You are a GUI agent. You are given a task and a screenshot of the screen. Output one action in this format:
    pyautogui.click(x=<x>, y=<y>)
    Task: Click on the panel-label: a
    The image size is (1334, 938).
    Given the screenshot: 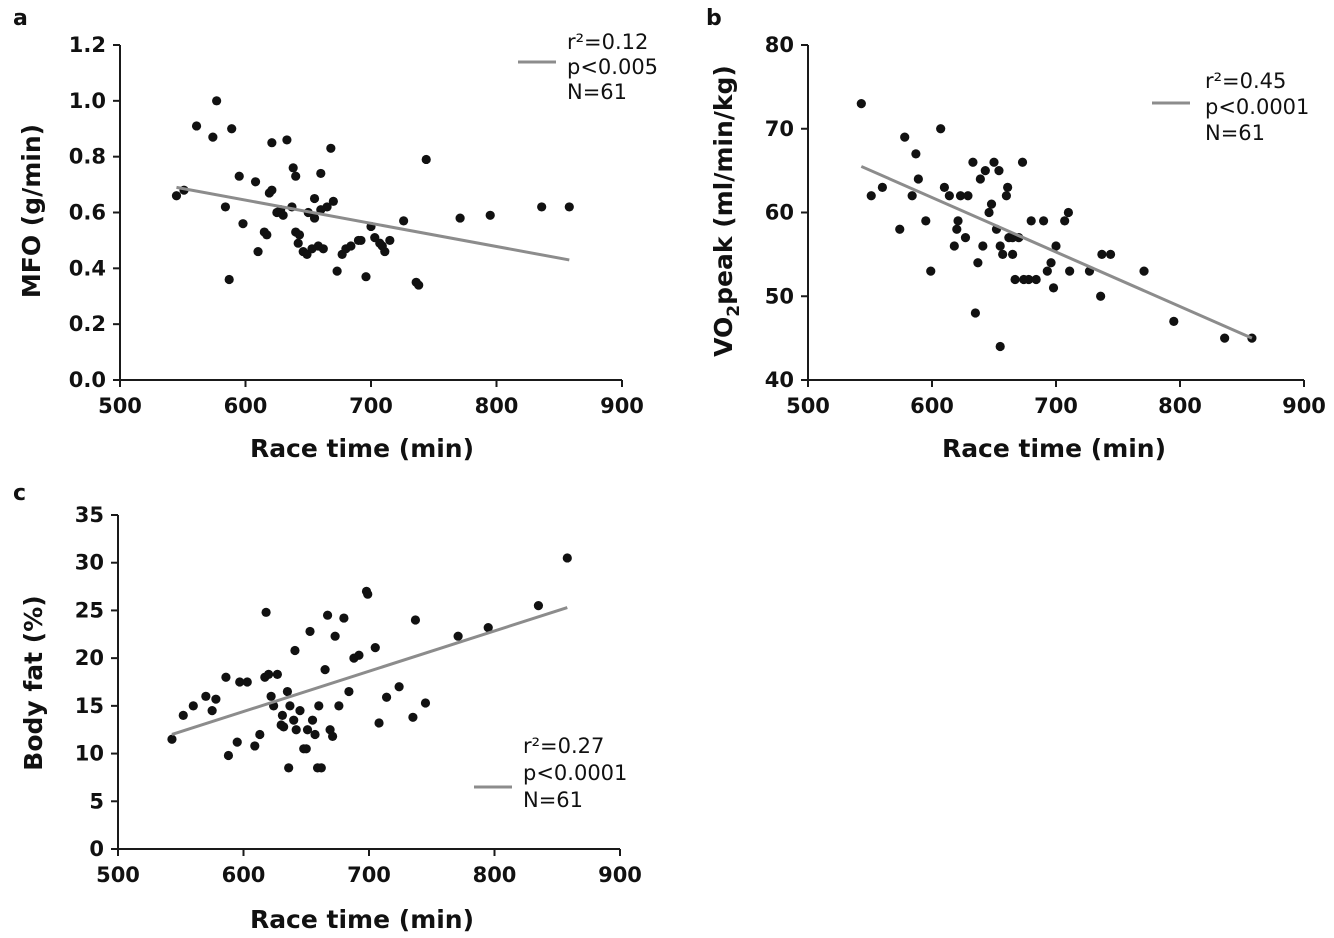 What is the action you would take?
    pyautogui.click(x=20, y=18)
    